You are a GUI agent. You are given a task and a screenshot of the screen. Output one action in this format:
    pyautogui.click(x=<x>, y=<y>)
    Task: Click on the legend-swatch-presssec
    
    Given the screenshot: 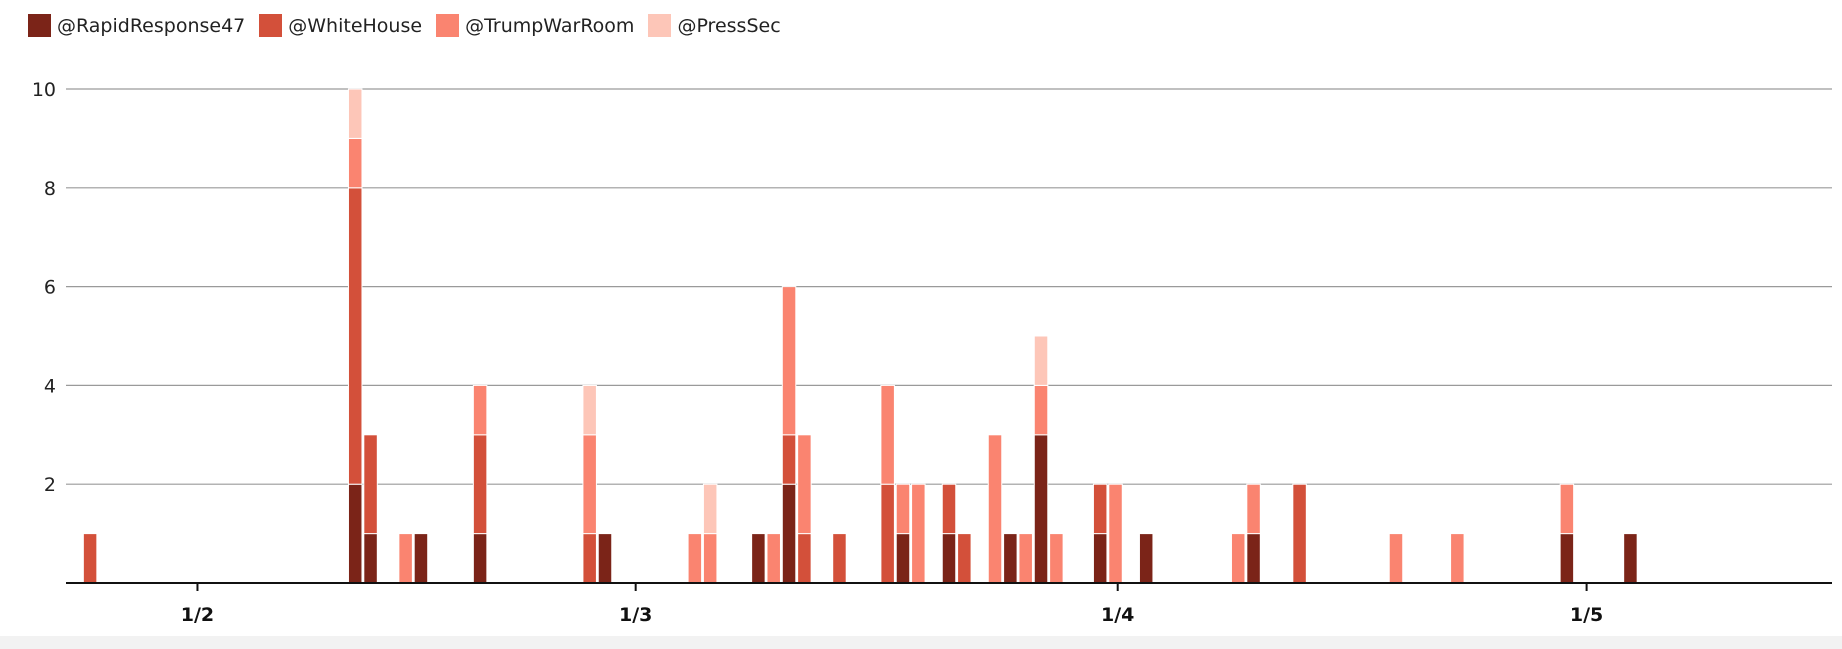 What is the action you would take?
    pyautogui.click(x=660, y=25)
    